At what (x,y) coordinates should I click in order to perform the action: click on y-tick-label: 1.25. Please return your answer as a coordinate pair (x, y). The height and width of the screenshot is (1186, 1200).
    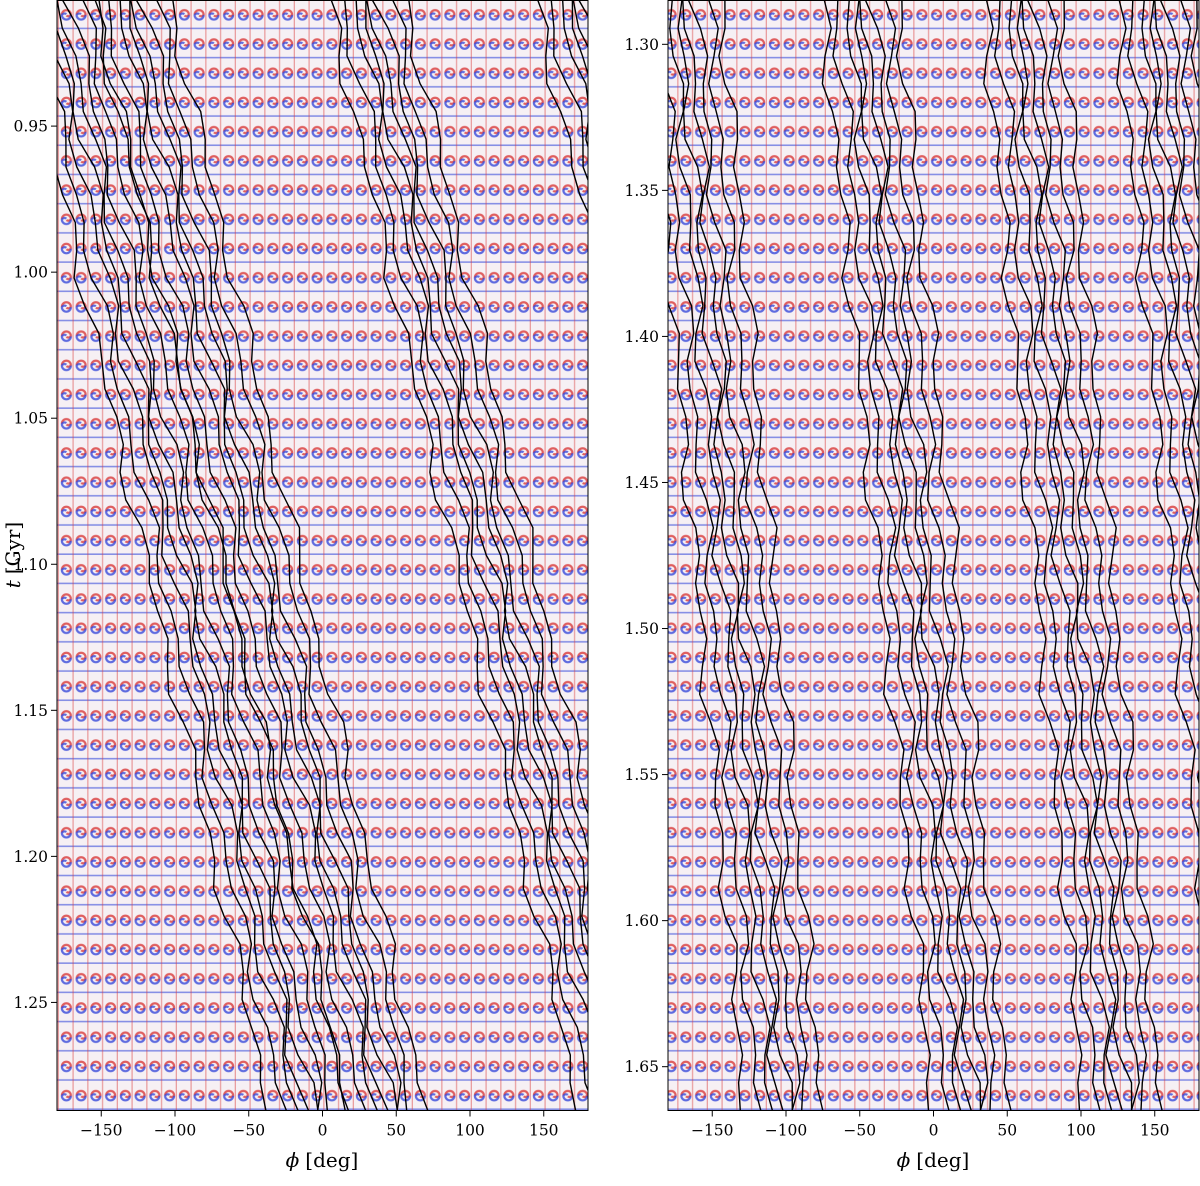
    Looking at the image, I should click on (30, 1003).